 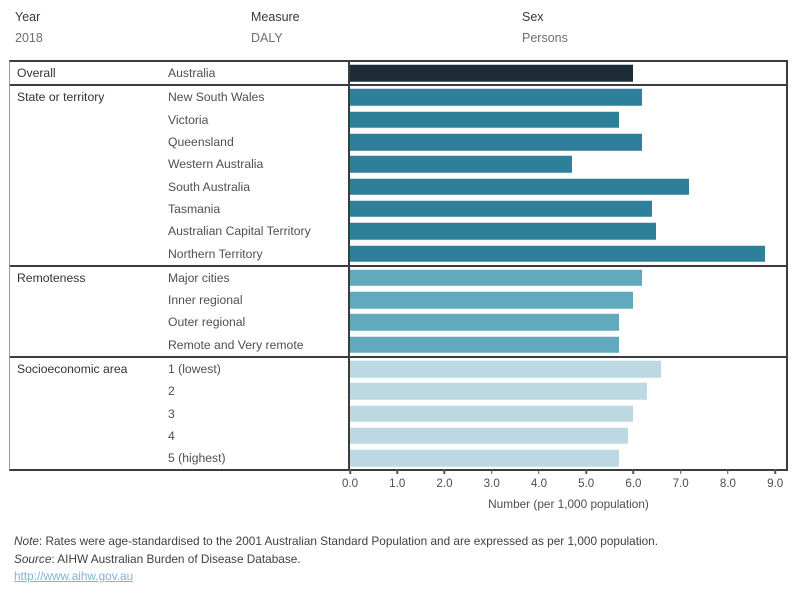 I want to click on row-label: Remote and Very remote, so click(x=236, y=344).